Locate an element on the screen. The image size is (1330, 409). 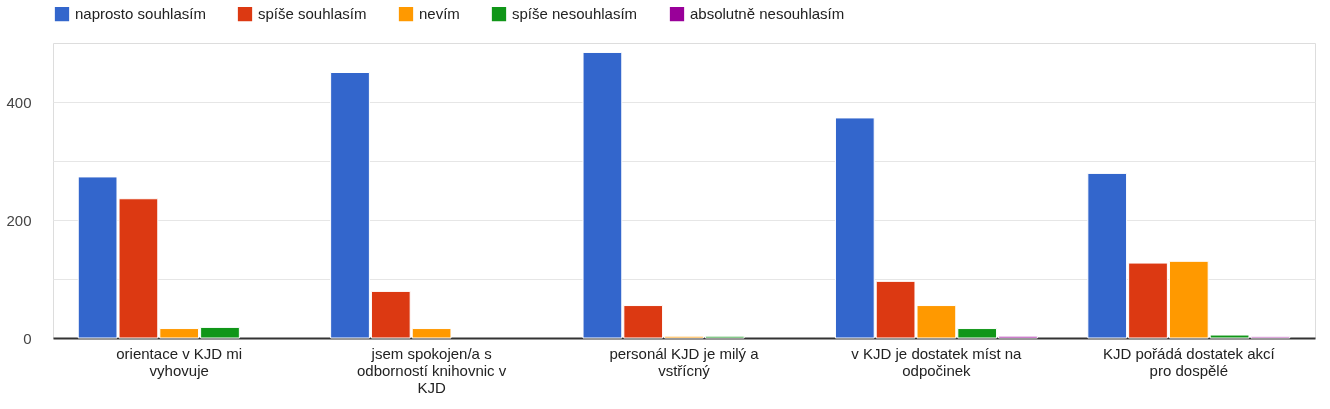
legend-label: nevím is located at coordinates (439, 14).